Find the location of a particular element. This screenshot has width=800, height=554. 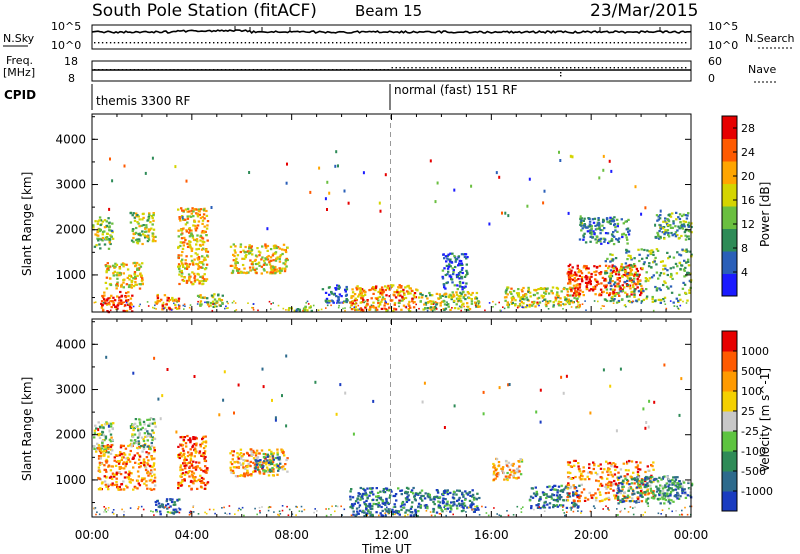

freq-panel: Freq. [MHz] 18 8 60 0 Nave is located at coordinates (389, 69).